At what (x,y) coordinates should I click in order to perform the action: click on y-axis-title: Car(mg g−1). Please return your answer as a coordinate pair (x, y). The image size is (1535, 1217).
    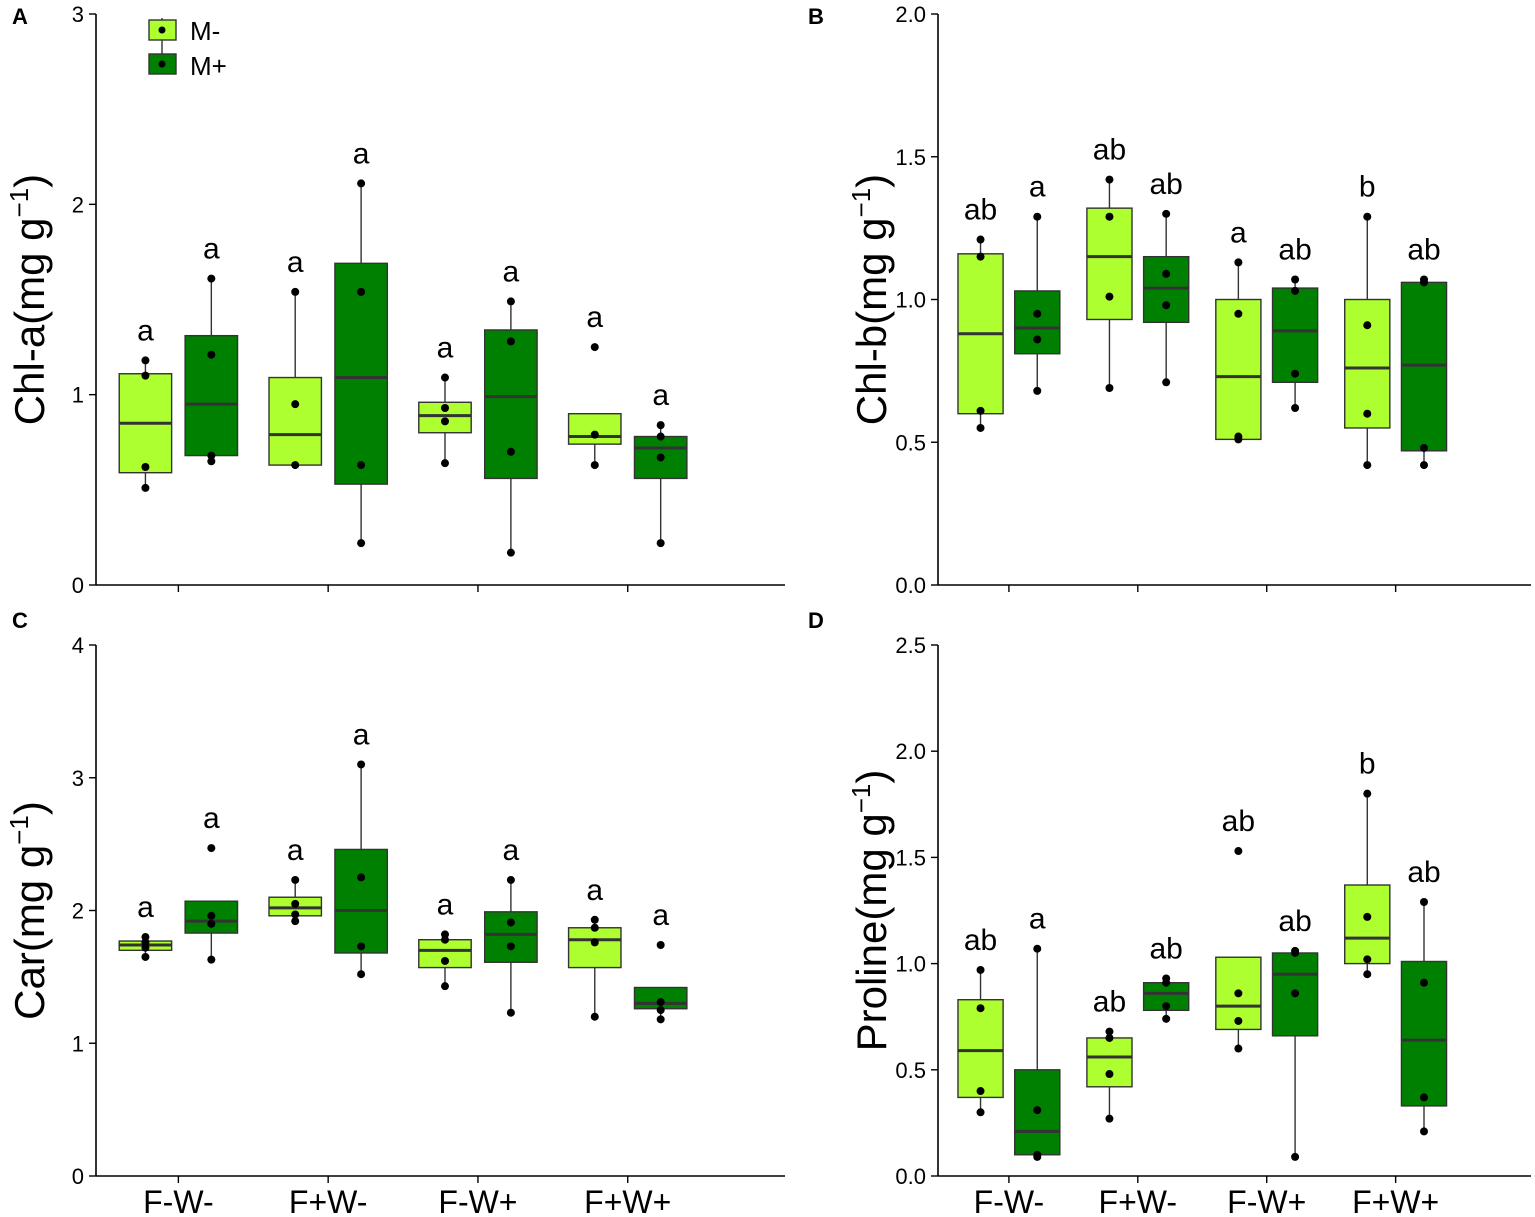
    Looking at the image, I should click on (28, 910).